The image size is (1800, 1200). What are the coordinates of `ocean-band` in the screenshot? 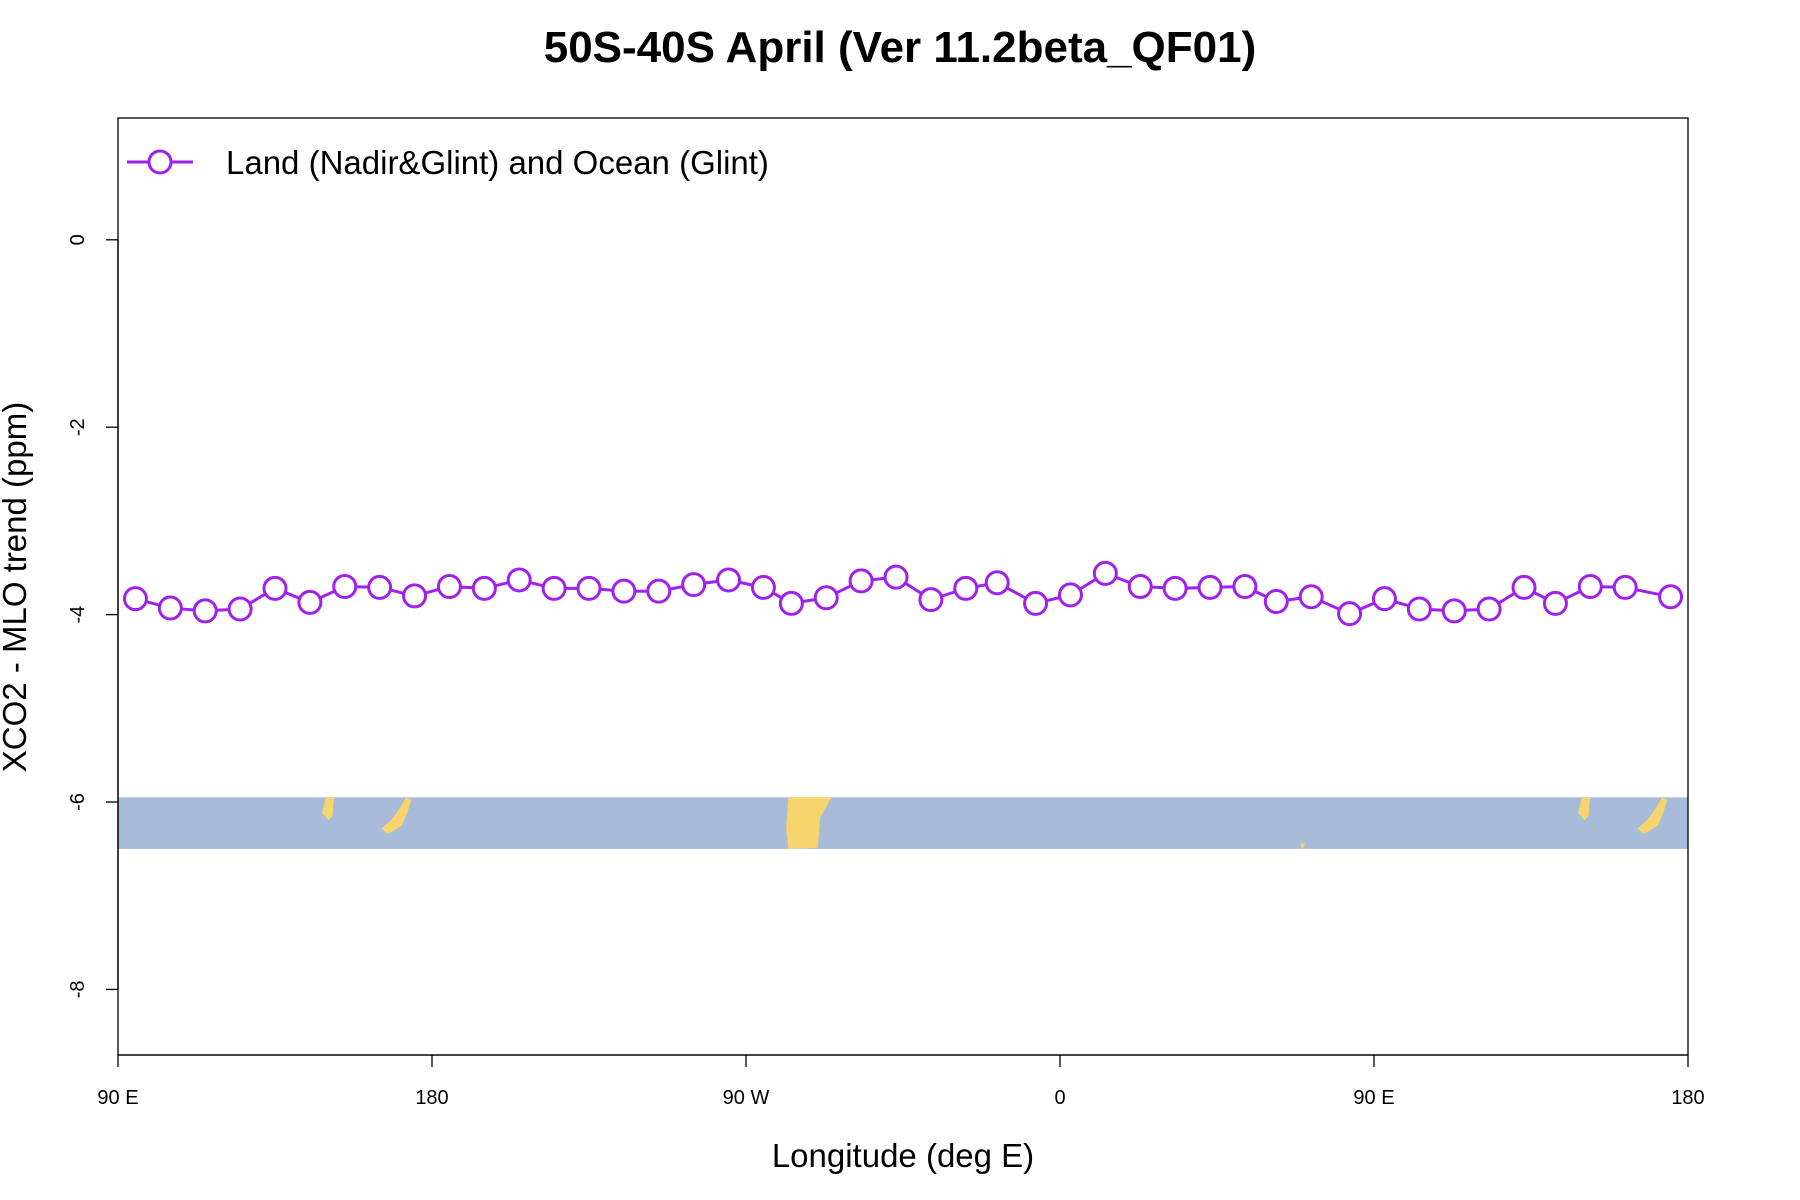 It's located at (903, 823).